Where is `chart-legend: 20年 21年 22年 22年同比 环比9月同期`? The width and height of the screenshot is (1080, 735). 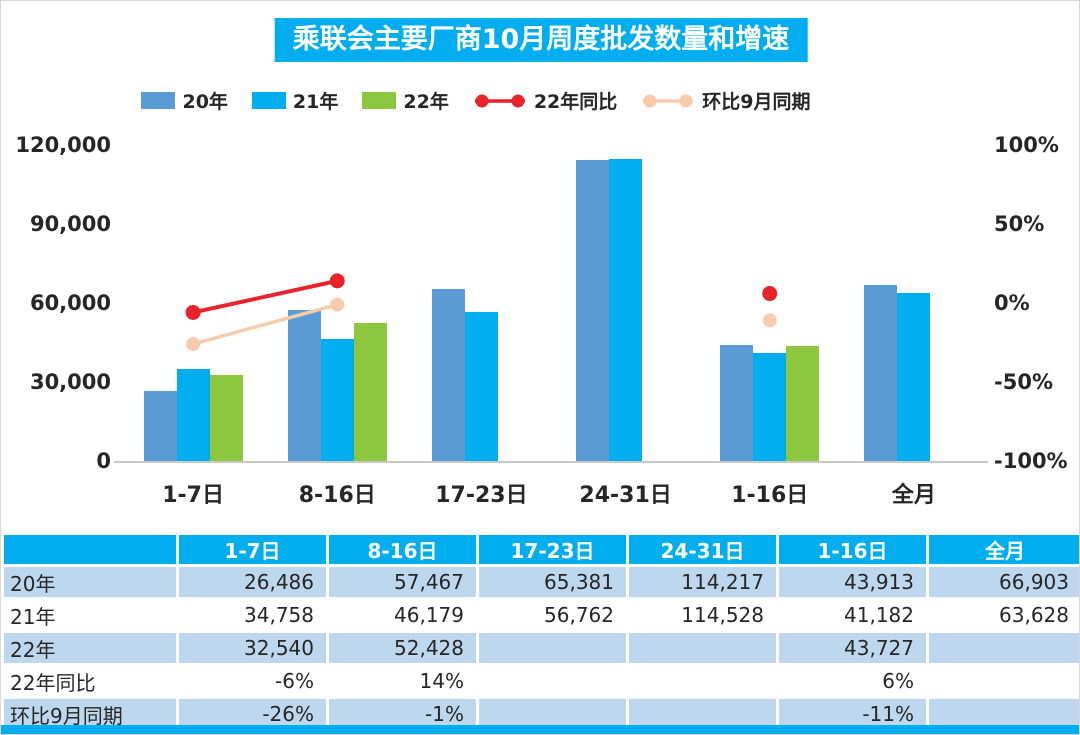 chart-legend: 20年 21年 22年 22年同比 环比9月同期 is located at coordinates (491, 100).